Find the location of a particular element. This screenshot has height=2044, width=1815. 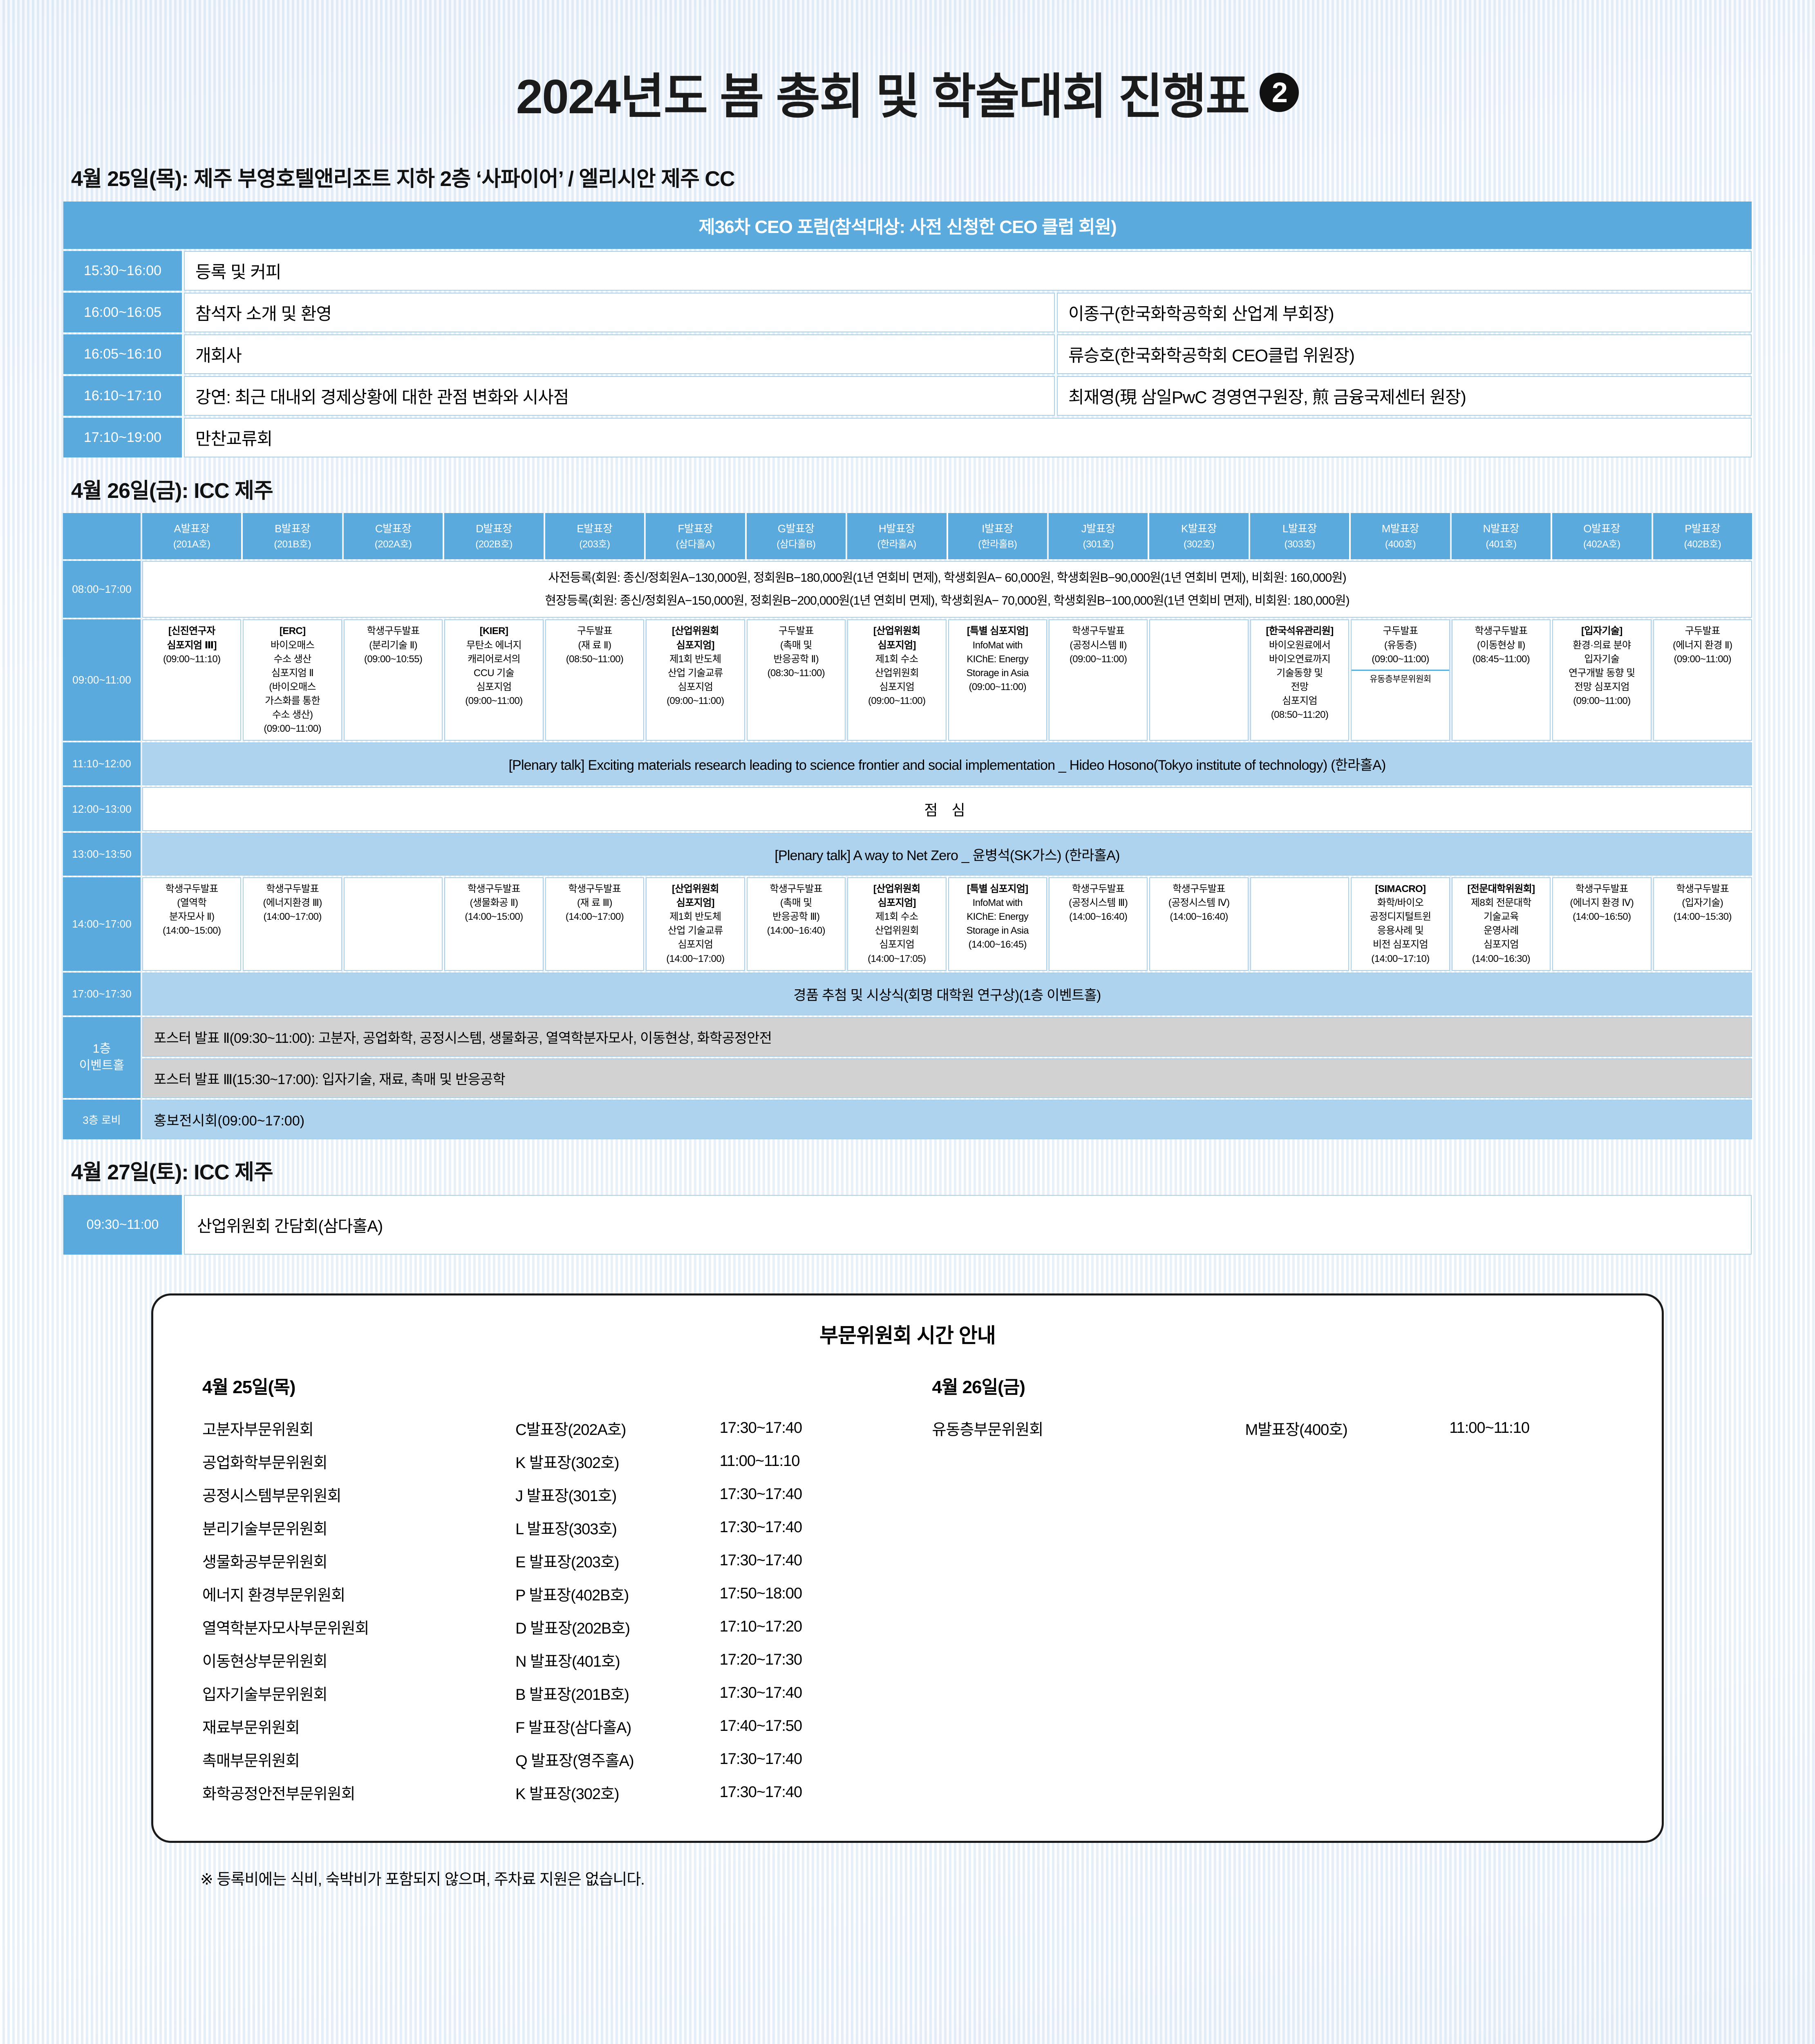

session-cell: 학생구두발표 (열역학 분자모사 Ⅱ) (14:00~15:00) is located at coordinates (192, 924).